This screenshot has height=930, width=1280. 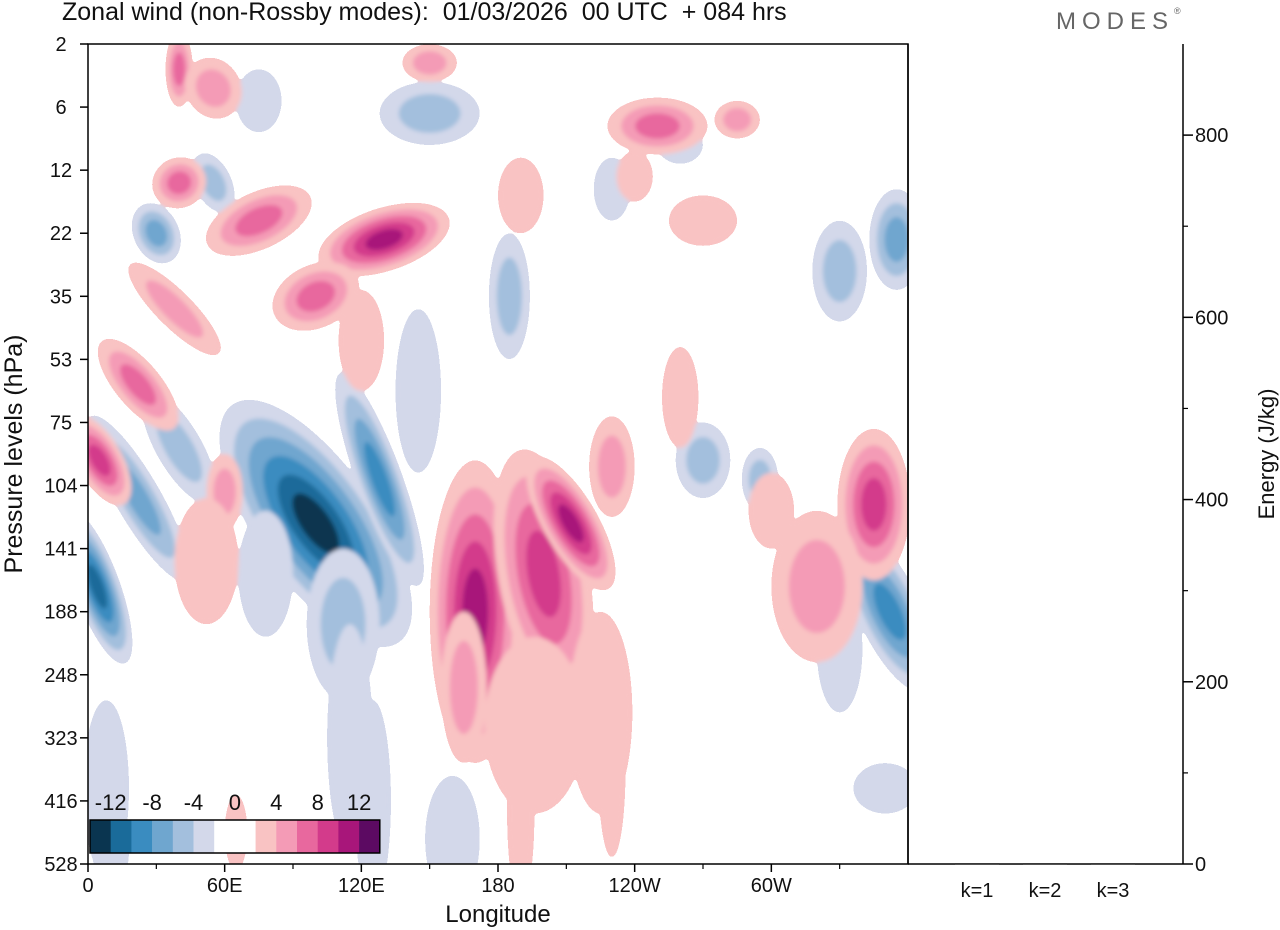 I want to click on colorbar-label: 12, so click(x=359, y=802).